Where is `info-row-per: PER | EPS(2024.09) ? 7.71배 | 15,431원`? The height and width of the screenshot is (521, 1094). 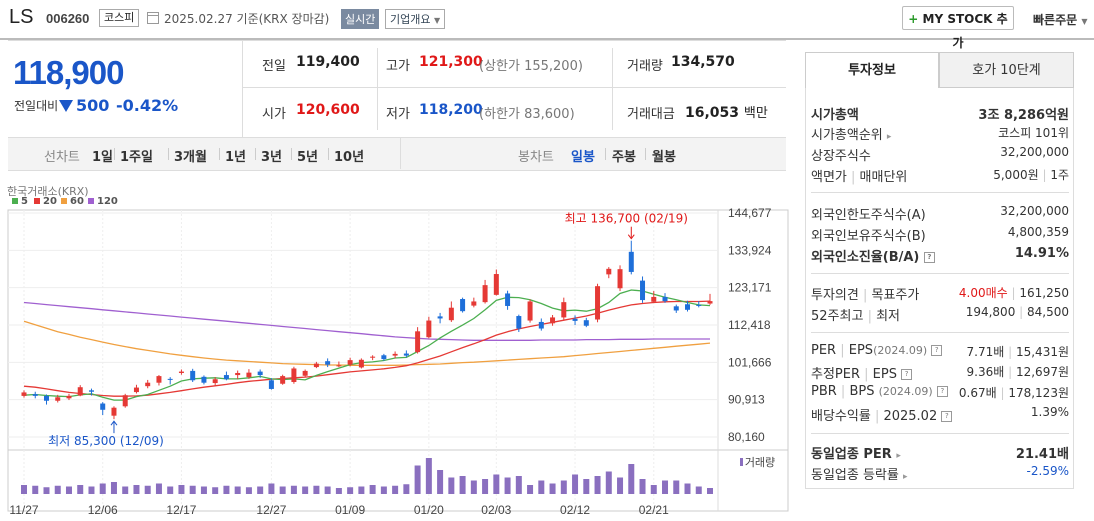 info-row-per: PER | EPS(2024.09) ? 7.71배 | 15,431원 is located at coordinates (940, 351).